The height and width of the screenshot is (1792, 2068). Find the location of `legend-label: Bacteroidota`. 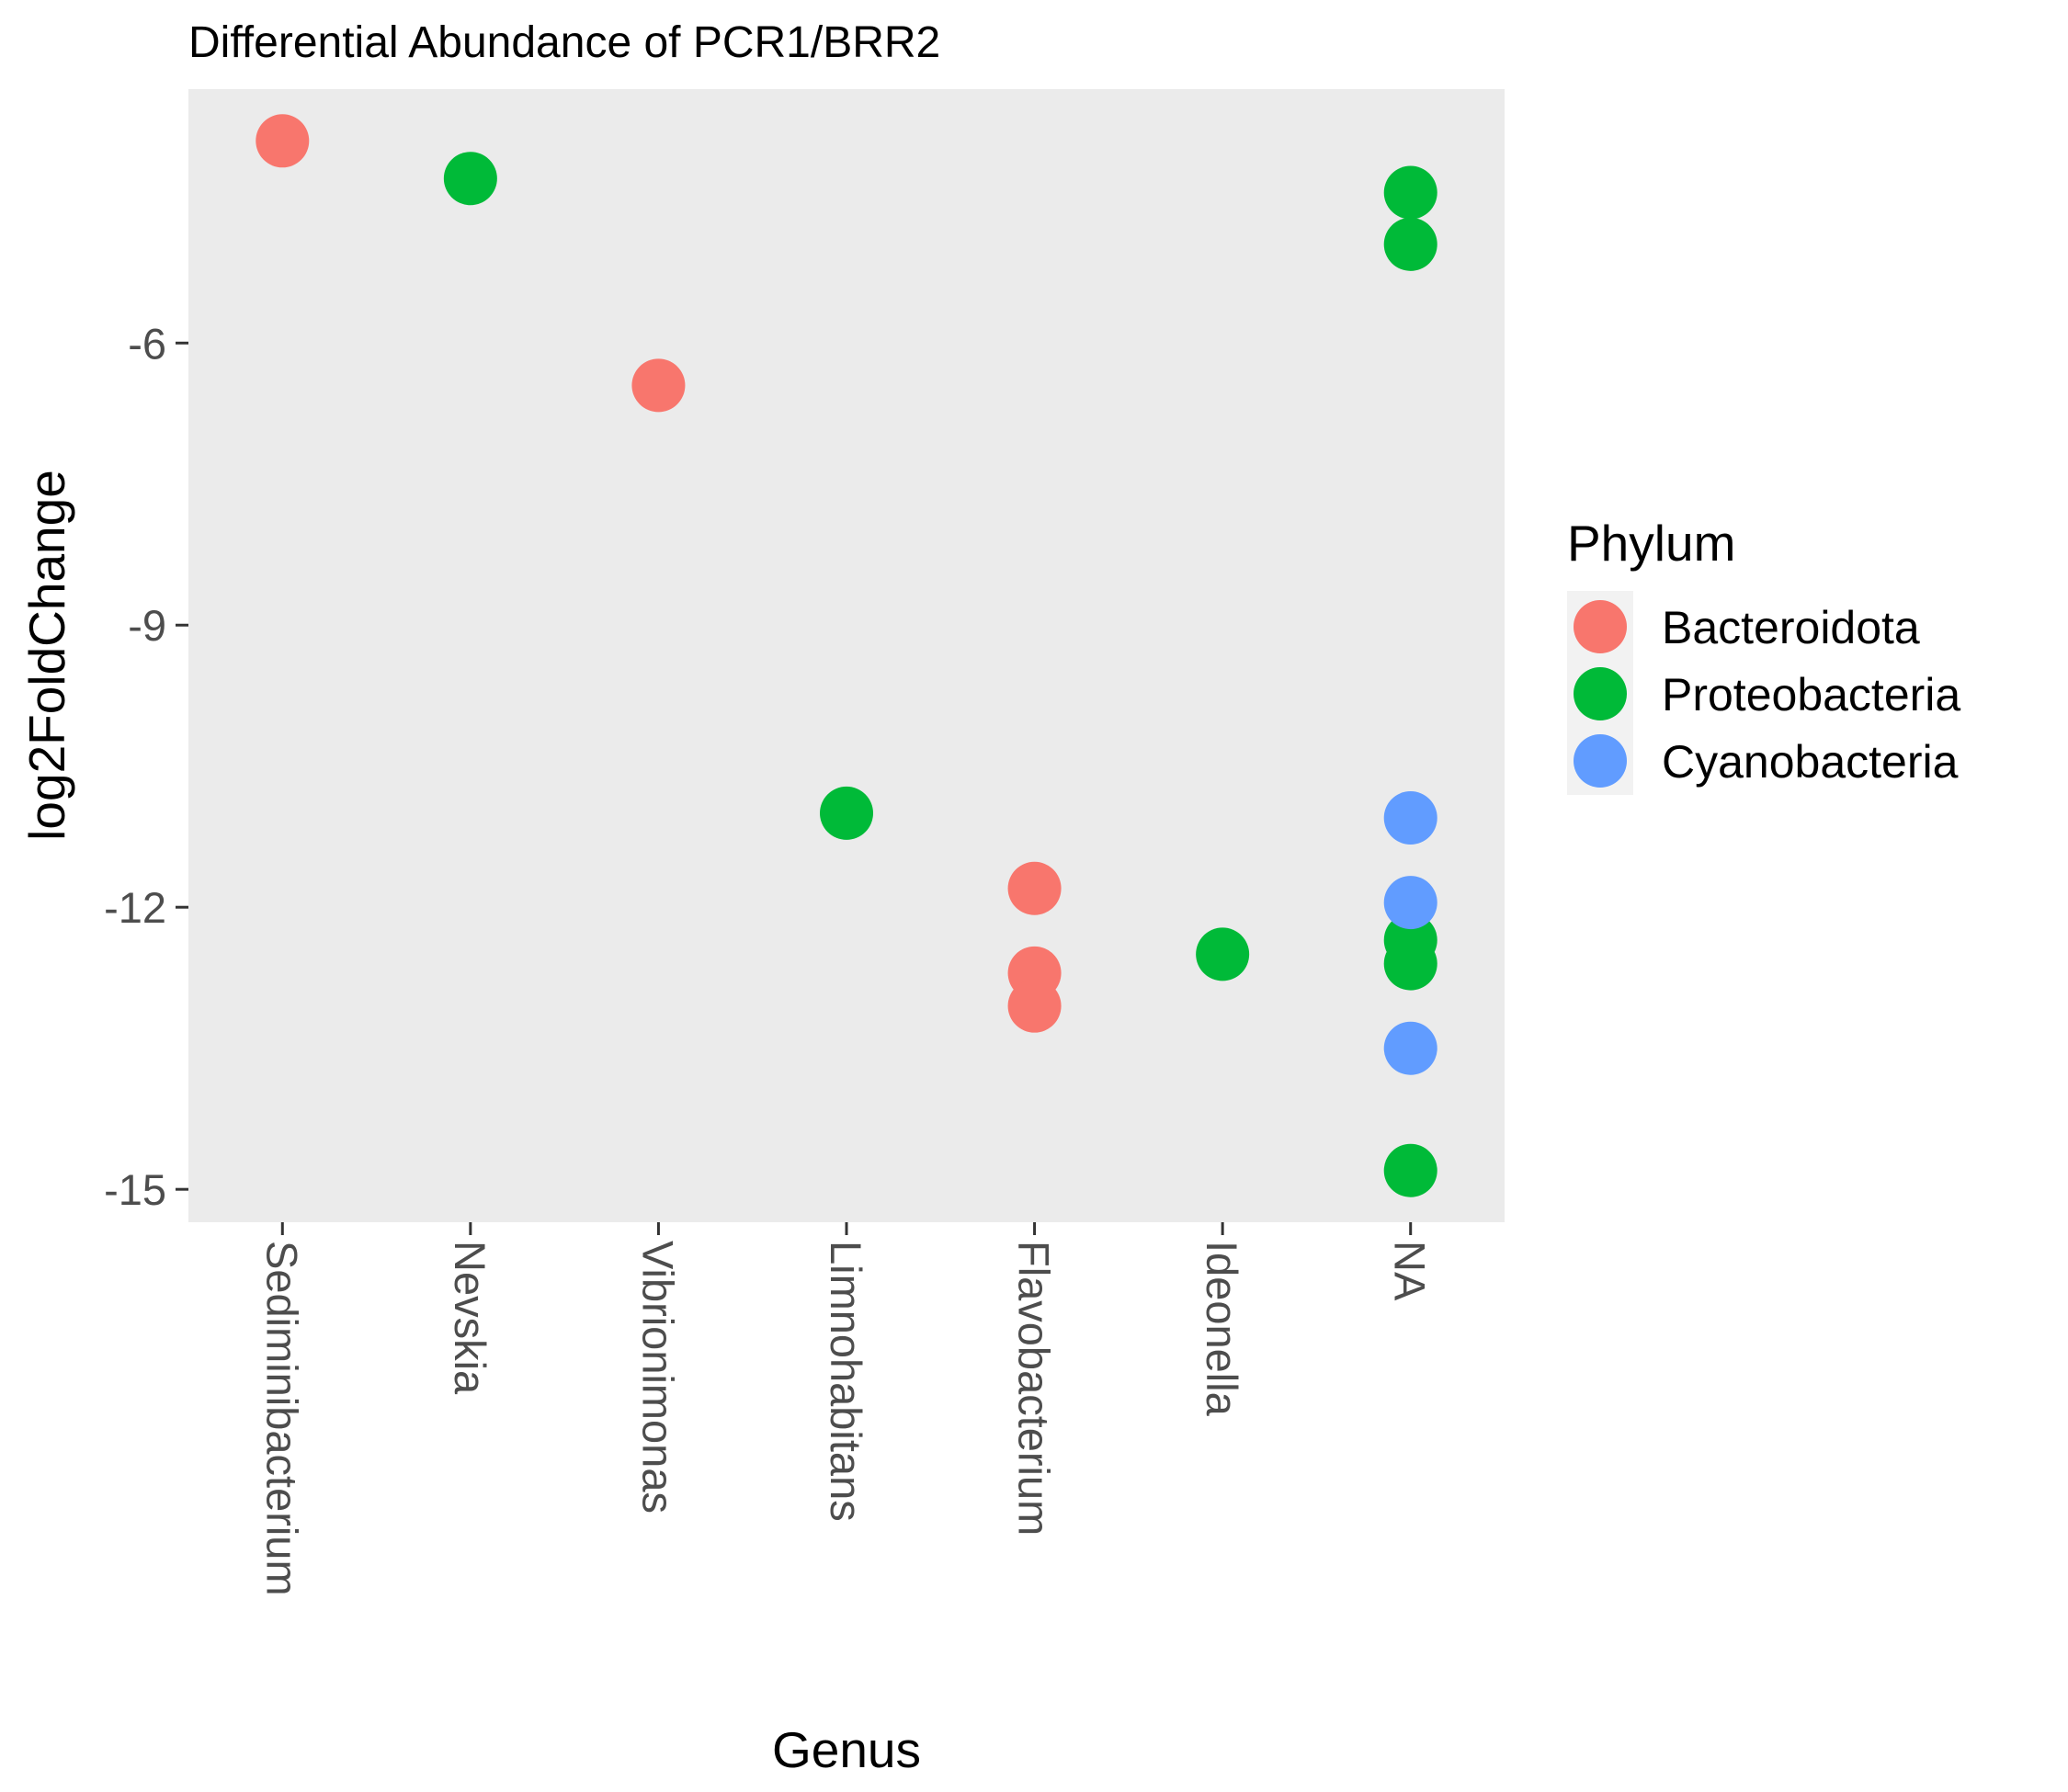

legend-label: Bacteroidota is located at coordinates (1791, 627).